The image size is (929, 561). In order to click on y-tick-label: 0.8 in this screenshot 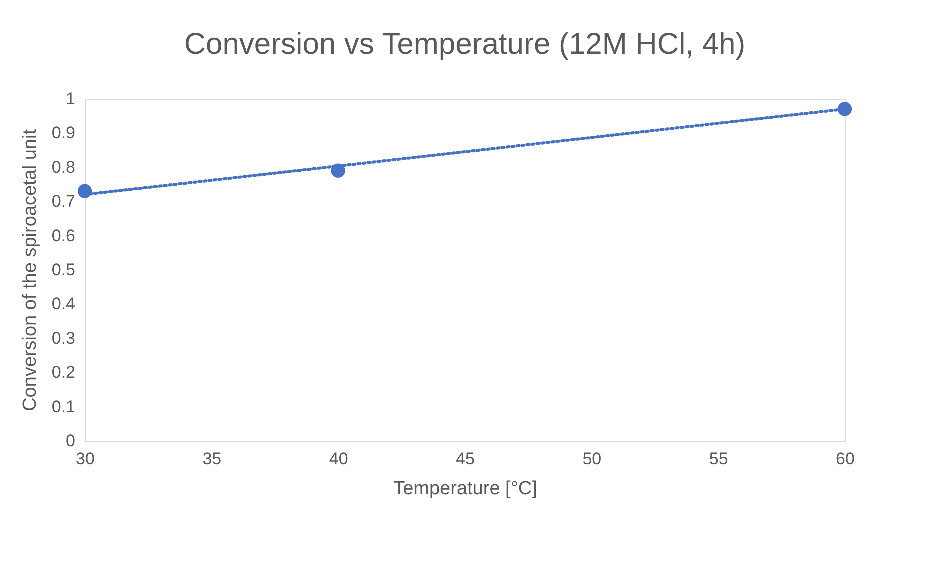, I will do `click(64, 167)`.